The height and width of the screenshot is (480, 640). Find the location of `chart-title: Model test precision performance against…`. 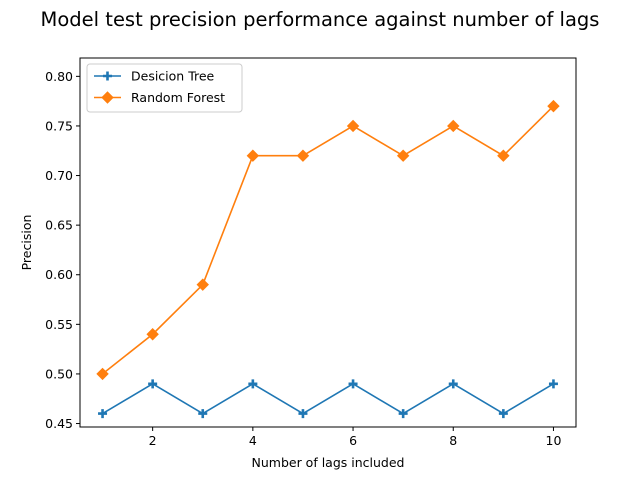

chart-title: Model test precision performance against… is located at coordinates (320, 19).